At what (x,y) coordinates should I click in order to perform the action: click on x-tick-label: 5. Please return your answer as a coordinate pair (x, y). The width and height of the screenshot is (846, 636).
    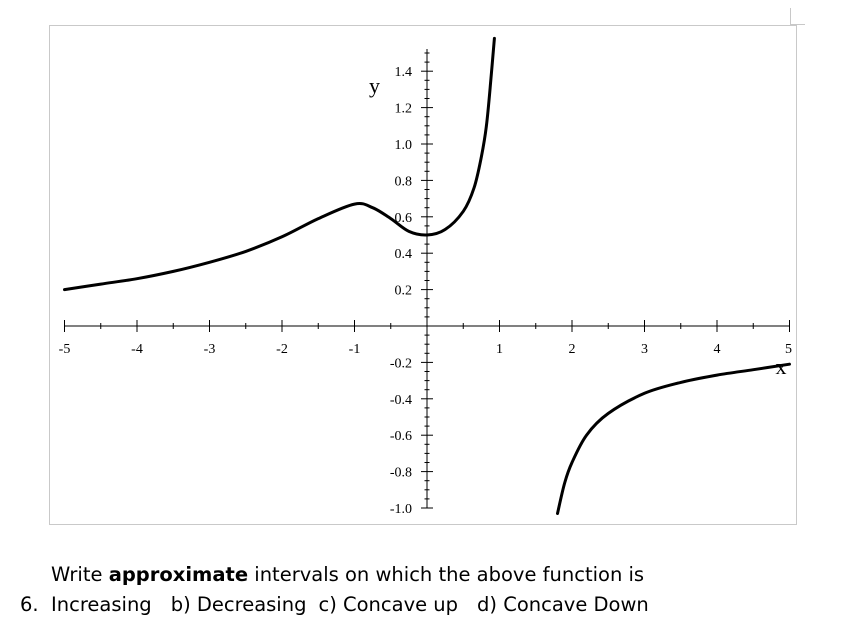
    Looking at the image, I should click on (788, 349).